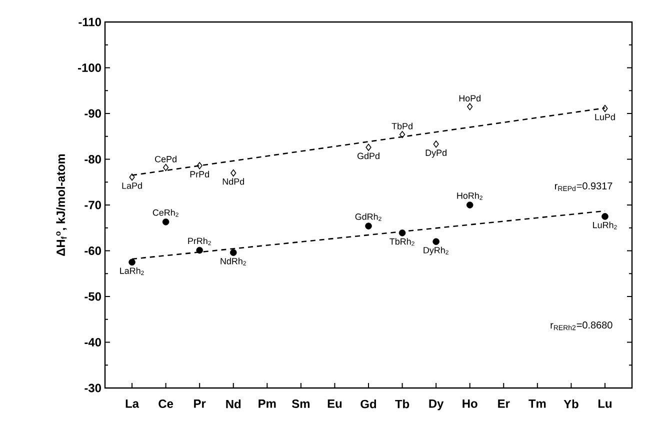  I want to click on annotation: LaPd, so click(132, 185).